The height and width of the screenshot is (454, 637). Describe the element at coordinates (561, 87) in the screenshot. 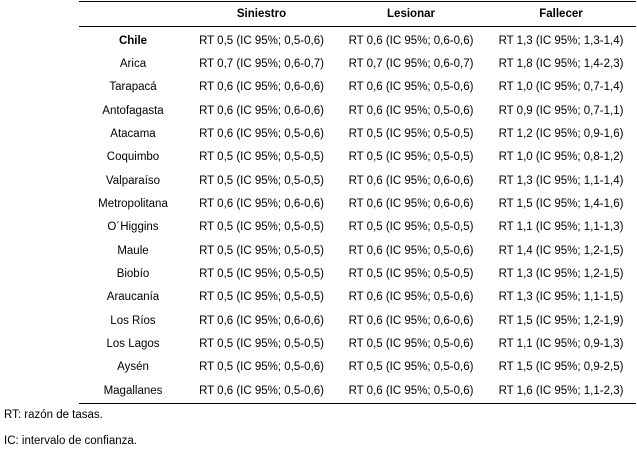

I see `cell-fallecer: RT 1,0 (IC 95%; 0,7-1,4)` at that location.